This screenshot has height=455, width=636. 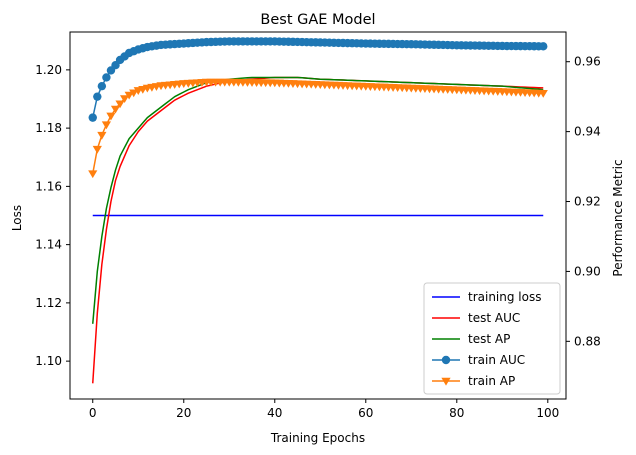 I want to click on legend-label-train-AUC: train AUC, so click(x=496, y=360).